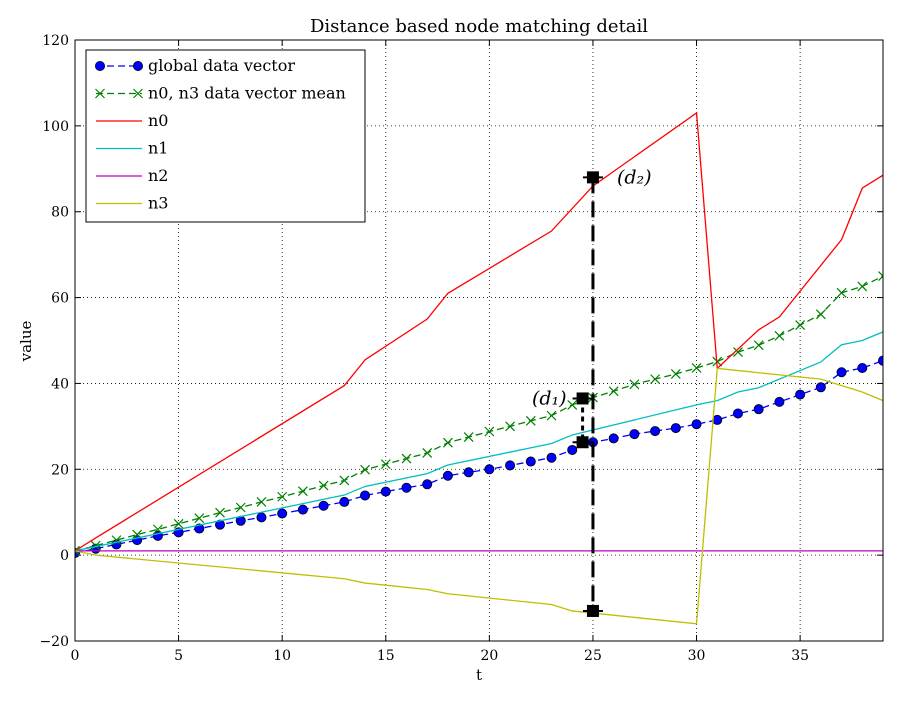 Image resolution: width=903 pixels, height=703 pixels. What do you see at coordinates (60, 213) in the screenshot?
I see `y-tick-label: 80` at bounding box center [60, 213].